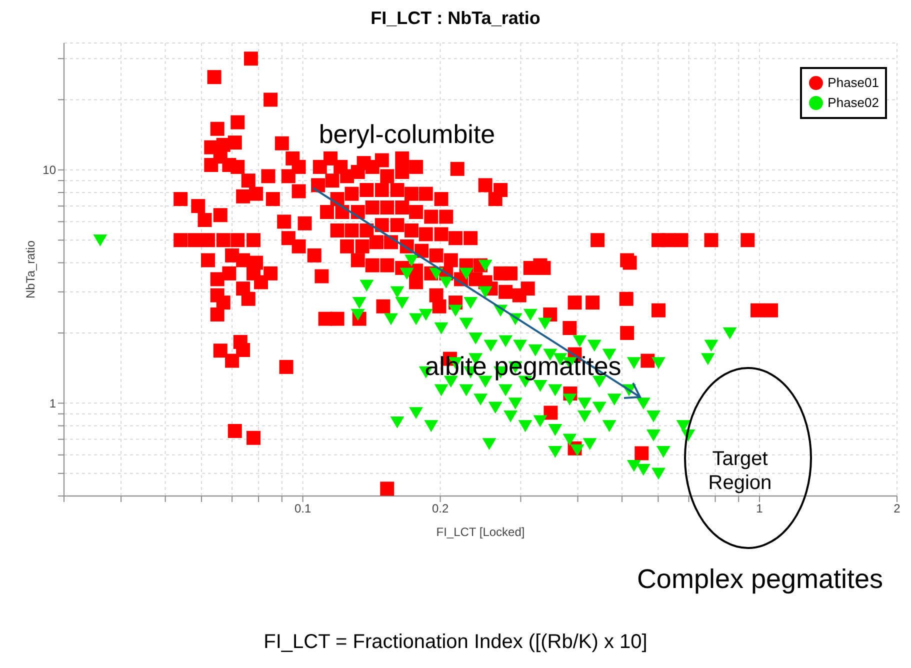 Image resolution: width=911 pixels, height=668 pixels. I want to click on x-axis-title: FI_LCT [Locked], so click(480, 532).